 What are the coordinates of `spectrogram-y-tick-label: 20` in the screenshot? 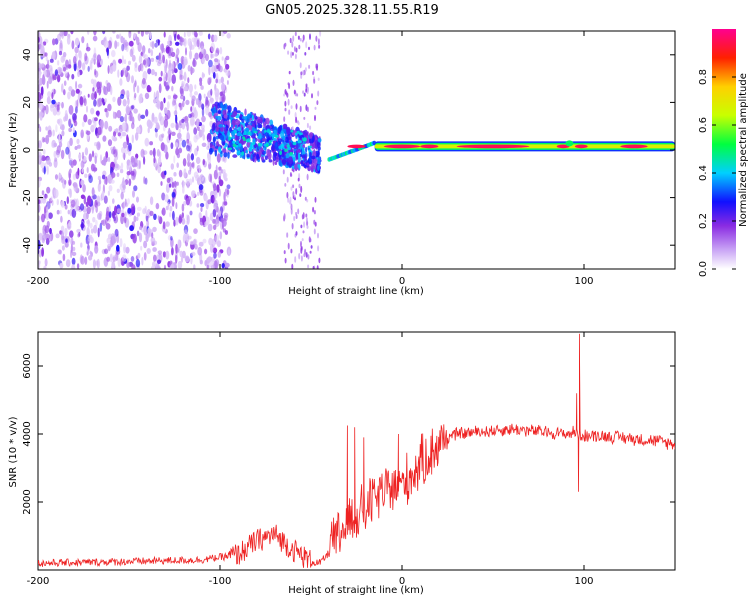 It's located at (27, 102).